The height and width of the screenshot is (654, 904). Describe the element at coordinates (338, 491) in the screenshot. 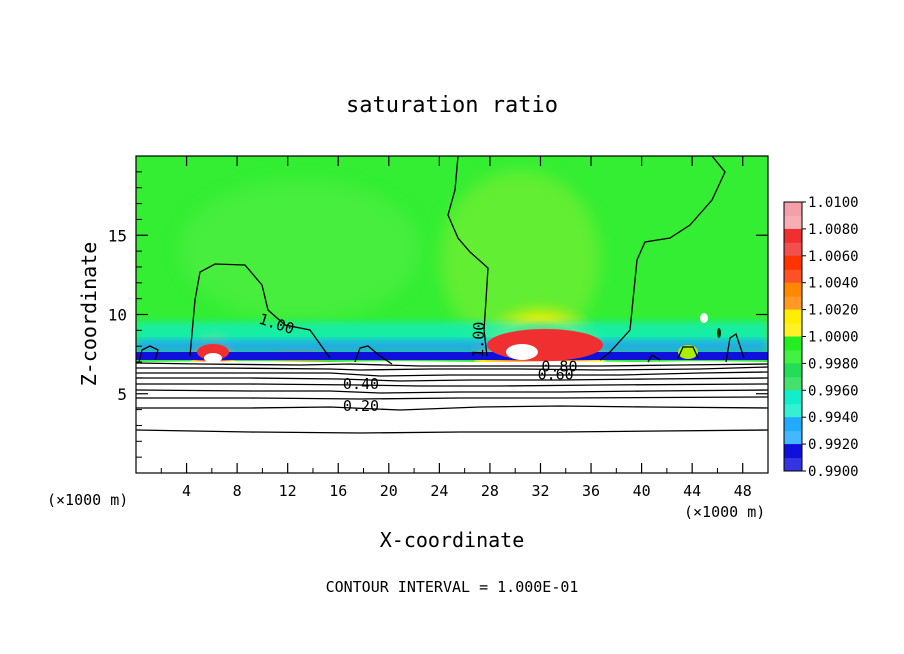

I see `x-tick-label: 16` at that location.